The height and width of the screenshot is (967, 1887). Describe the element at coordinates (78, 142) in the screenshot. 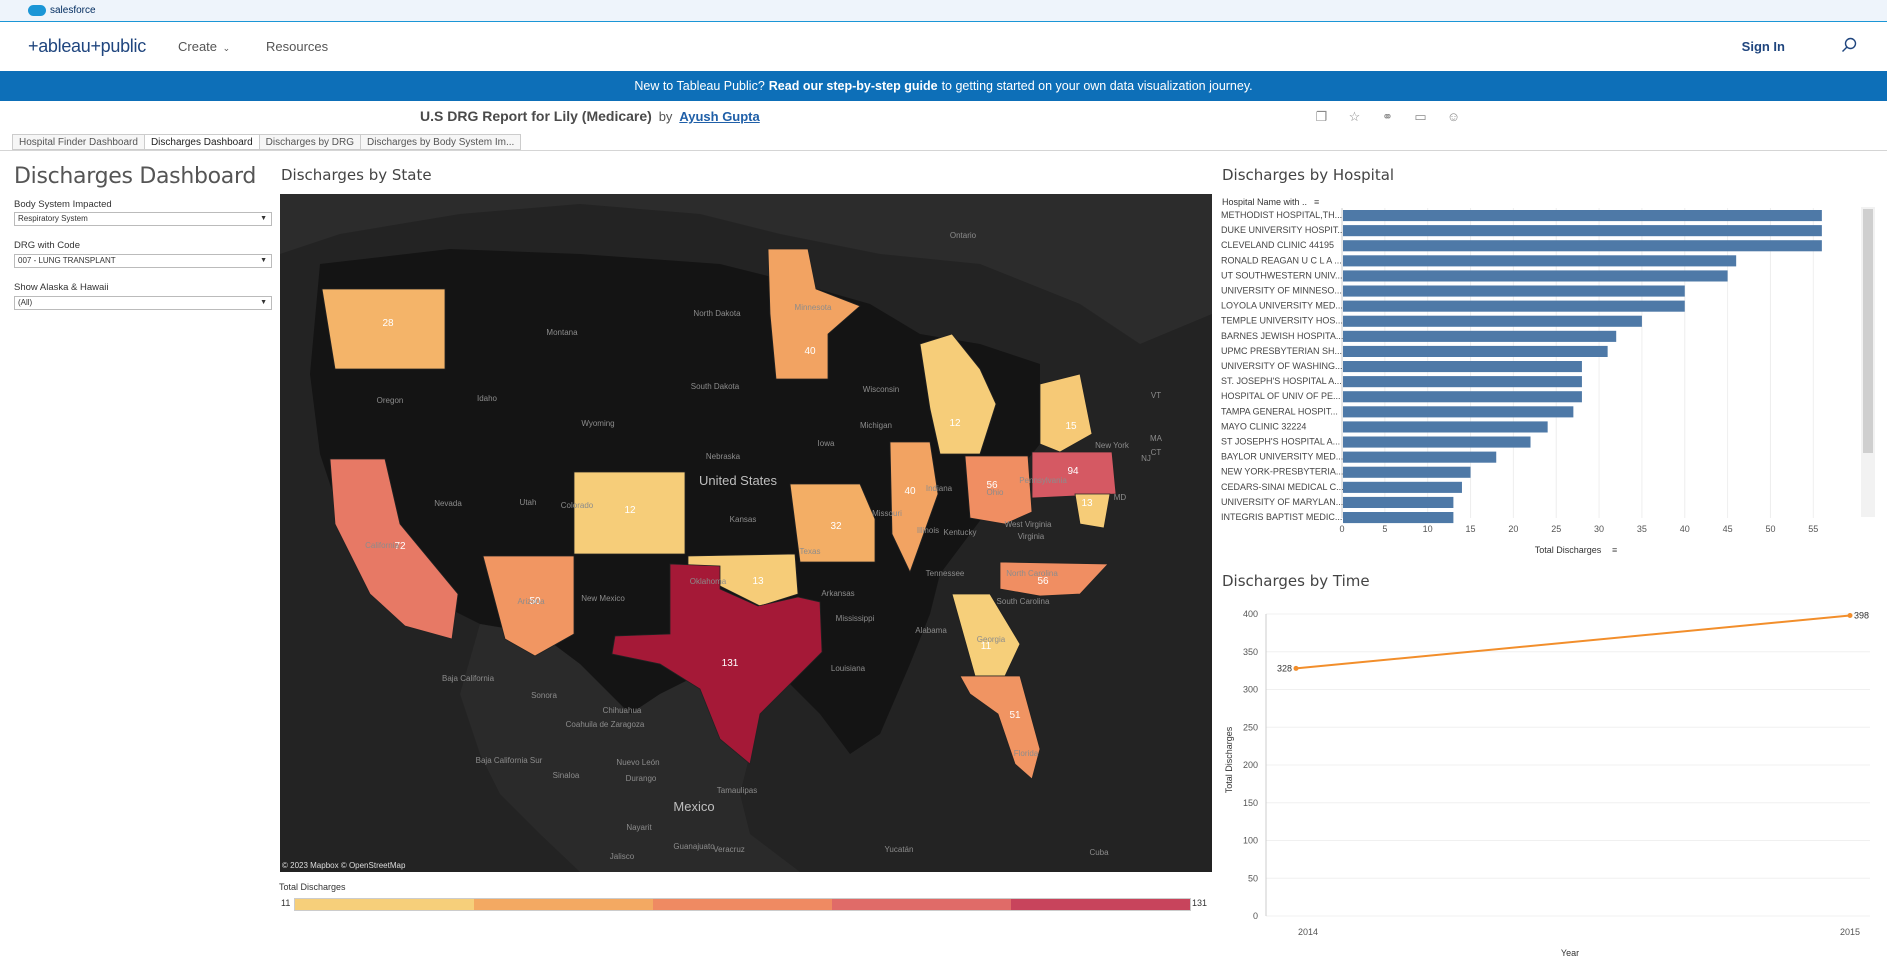

I see `tab-hospital-finder: Hospital Finder Dashboard` at that location.